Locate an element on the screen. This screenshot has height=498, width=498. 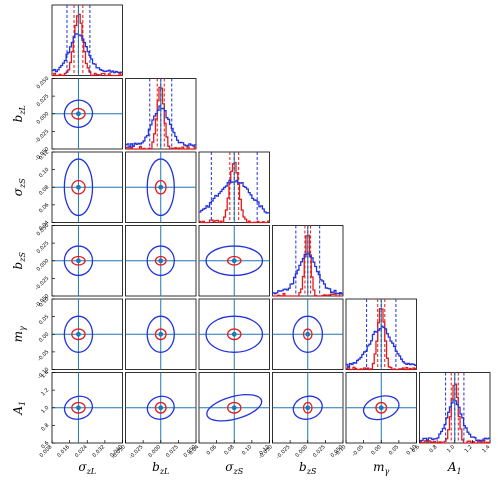
xtick-label-3-3: 0.025 is located at coordinates (319, 451).